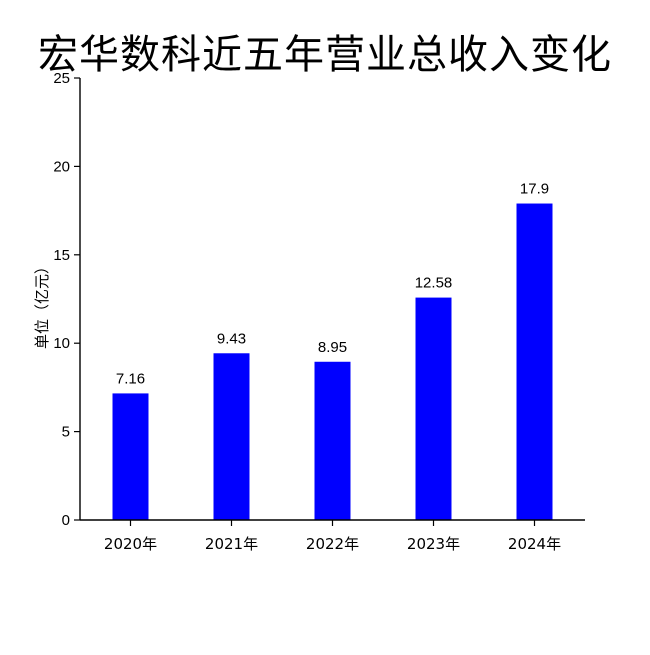 The height and width of the screenshot is (655, 650). I want to click on y-tick-label-5: 25, so click(61, 78).